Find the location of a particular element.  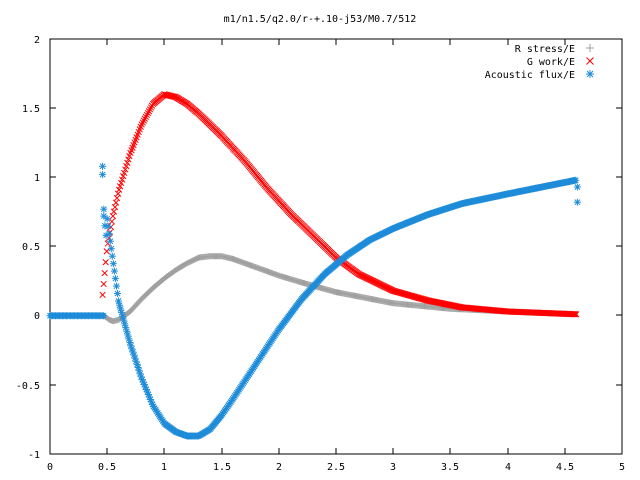

x-tick-5: 5 is located at coordinates (622, 256).